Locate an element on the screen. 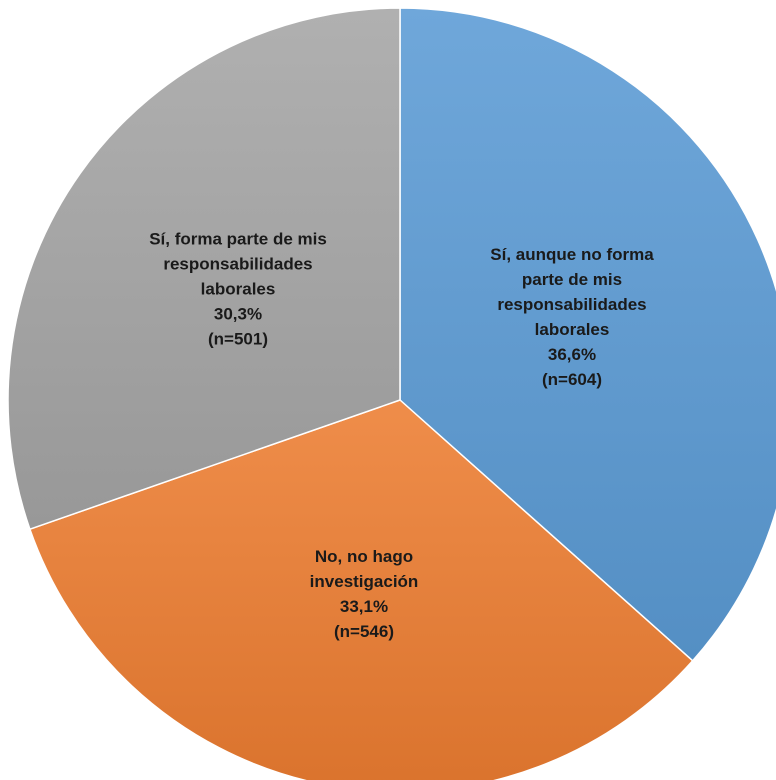  slice-label-line: (n=604) is located at coordinates (572, 379).